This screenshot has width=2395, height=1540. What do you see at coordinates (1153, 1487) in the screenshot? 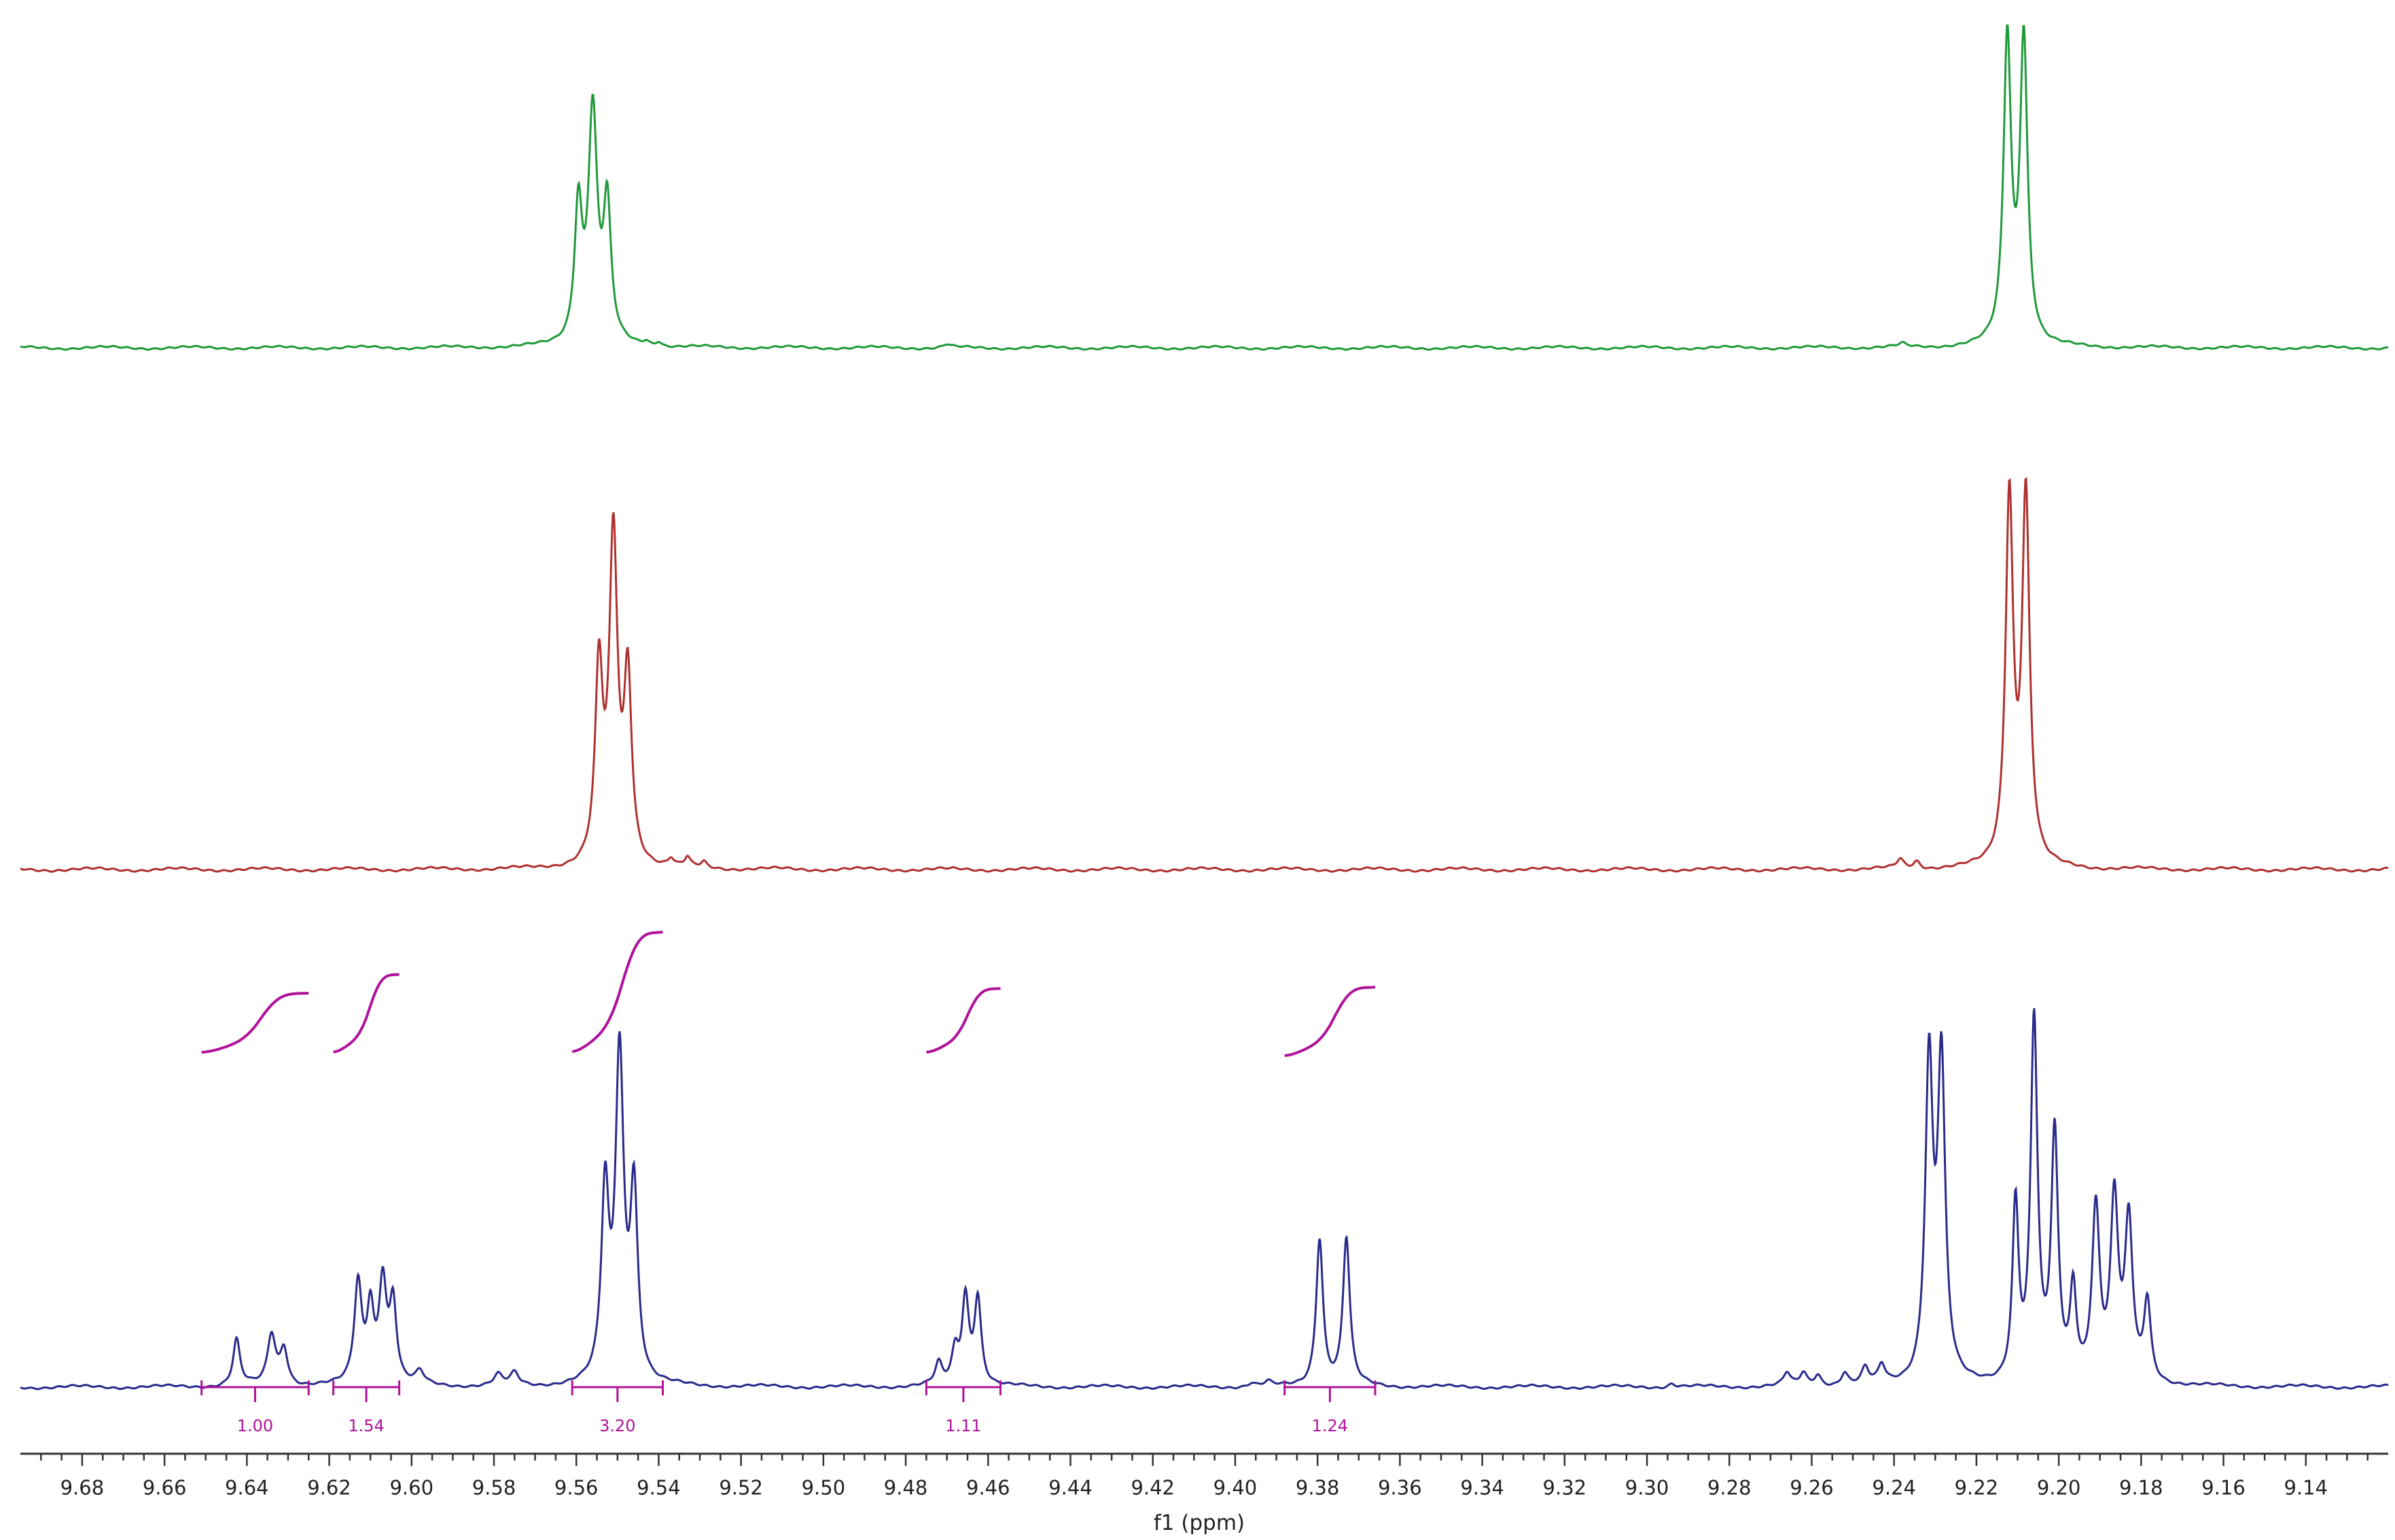
I see `x-tick-label: 9.42` at bounding box center [1153, 1487].